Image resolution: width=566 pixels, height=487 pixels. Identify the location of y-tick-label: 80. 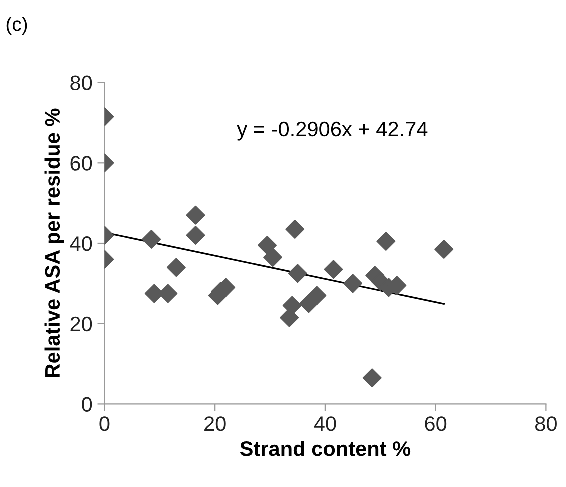
(81, 83).